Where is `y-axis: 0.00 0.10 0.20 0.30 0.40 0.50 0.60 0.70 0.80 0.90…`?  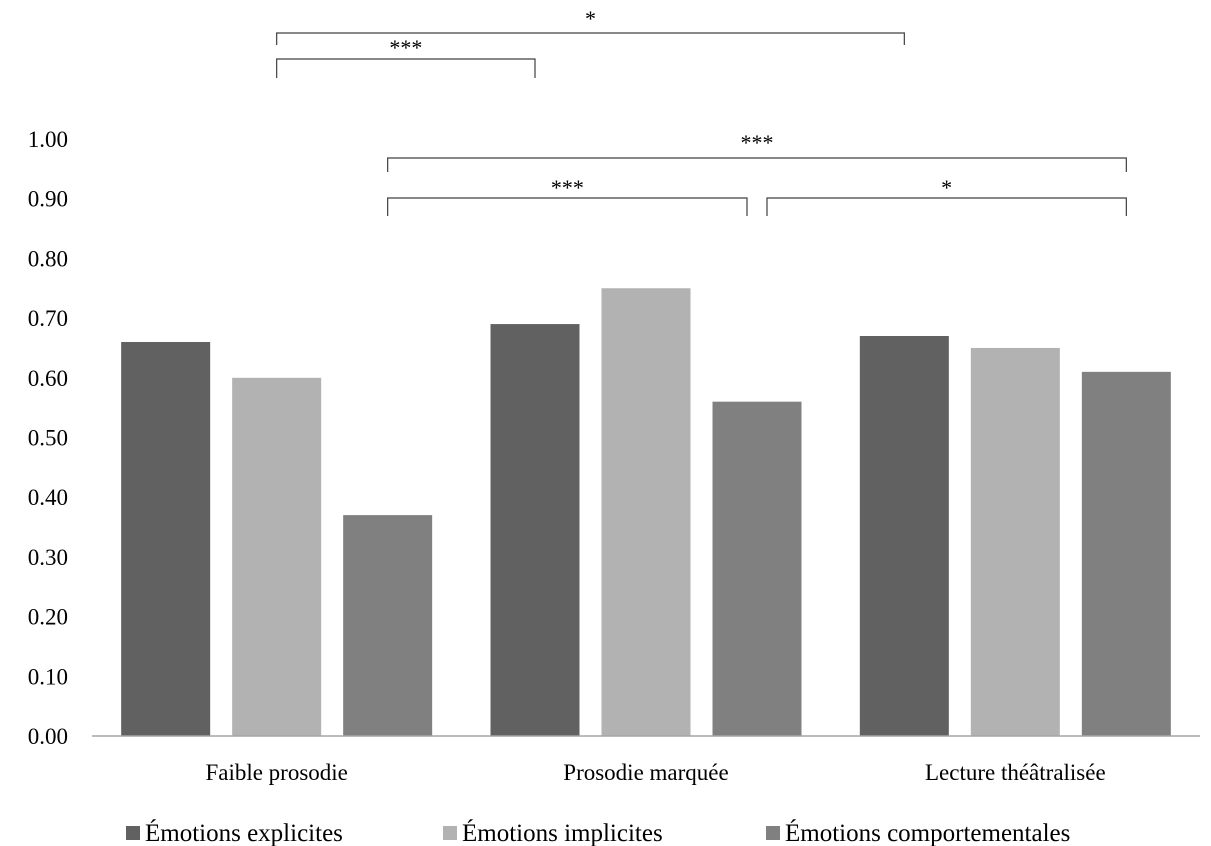
y-axis: 0.00 0.10 0.20 0.30 0.40 0.50 0.60 0.70 0.80 0.90… is located at coordinates (48, 438).